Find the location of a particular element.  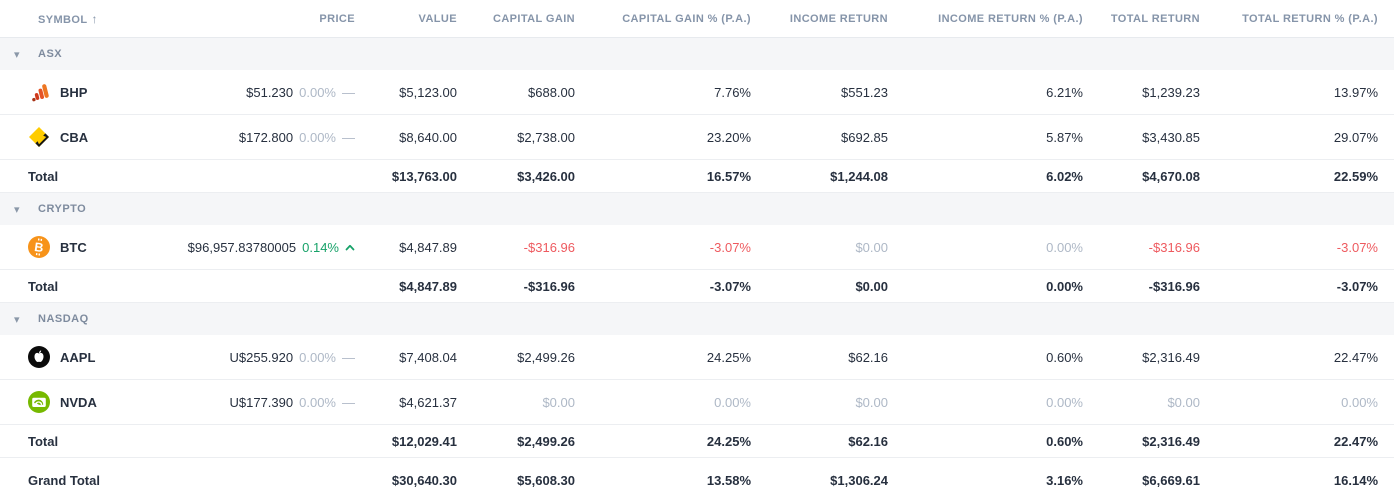

value-cell: 0.00% is located at coordinates (732, 402).